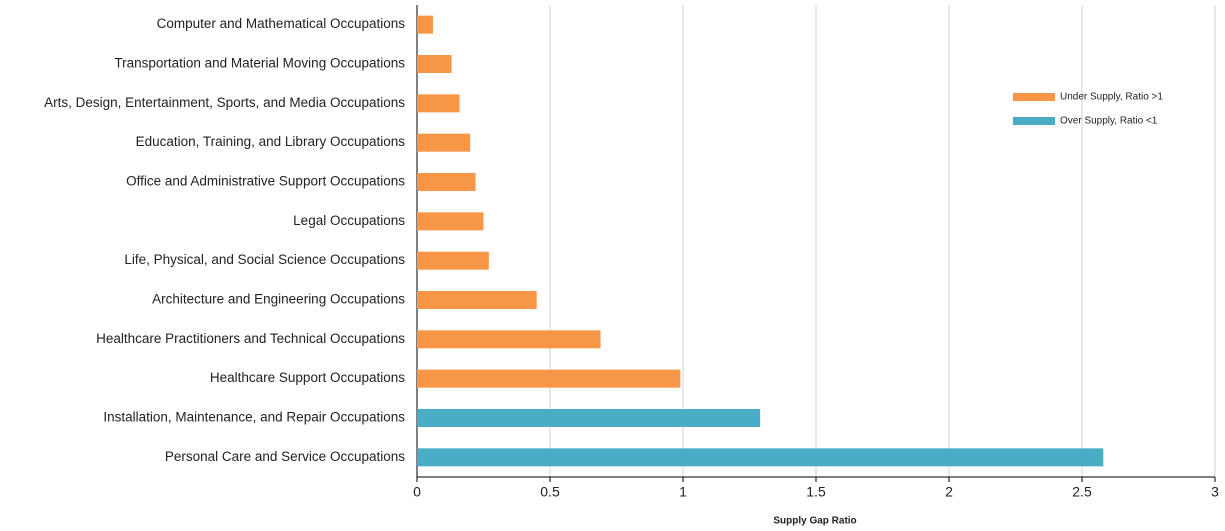 This screenshot has height=531, width=1225. I want to click on legend-label: Under Supply, Ratio >1, so click(1111, 97).